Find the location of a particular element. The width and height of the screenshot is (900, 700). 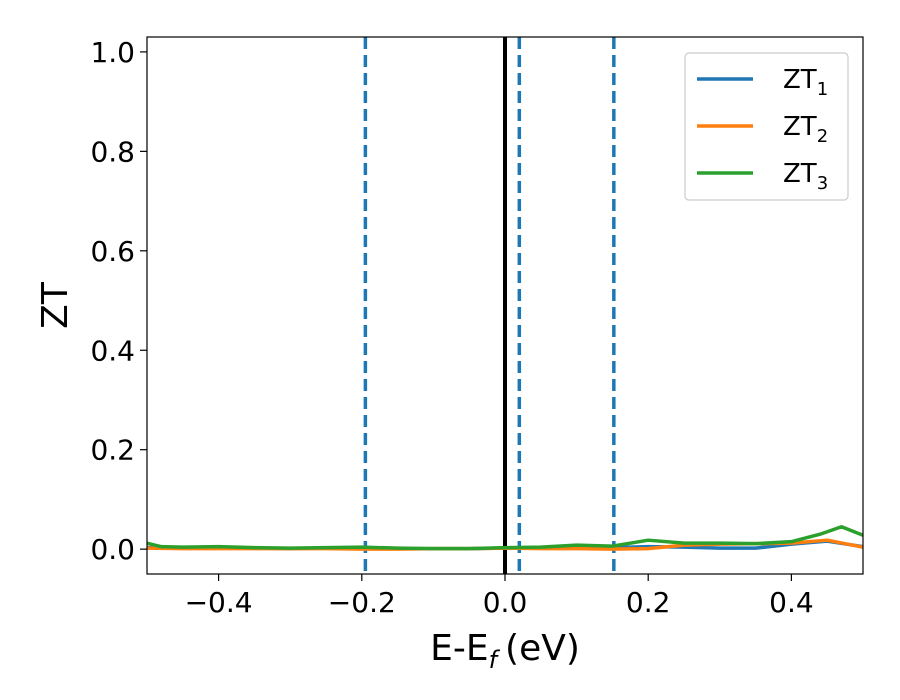

series-lines is located at coordinates (505, 538).